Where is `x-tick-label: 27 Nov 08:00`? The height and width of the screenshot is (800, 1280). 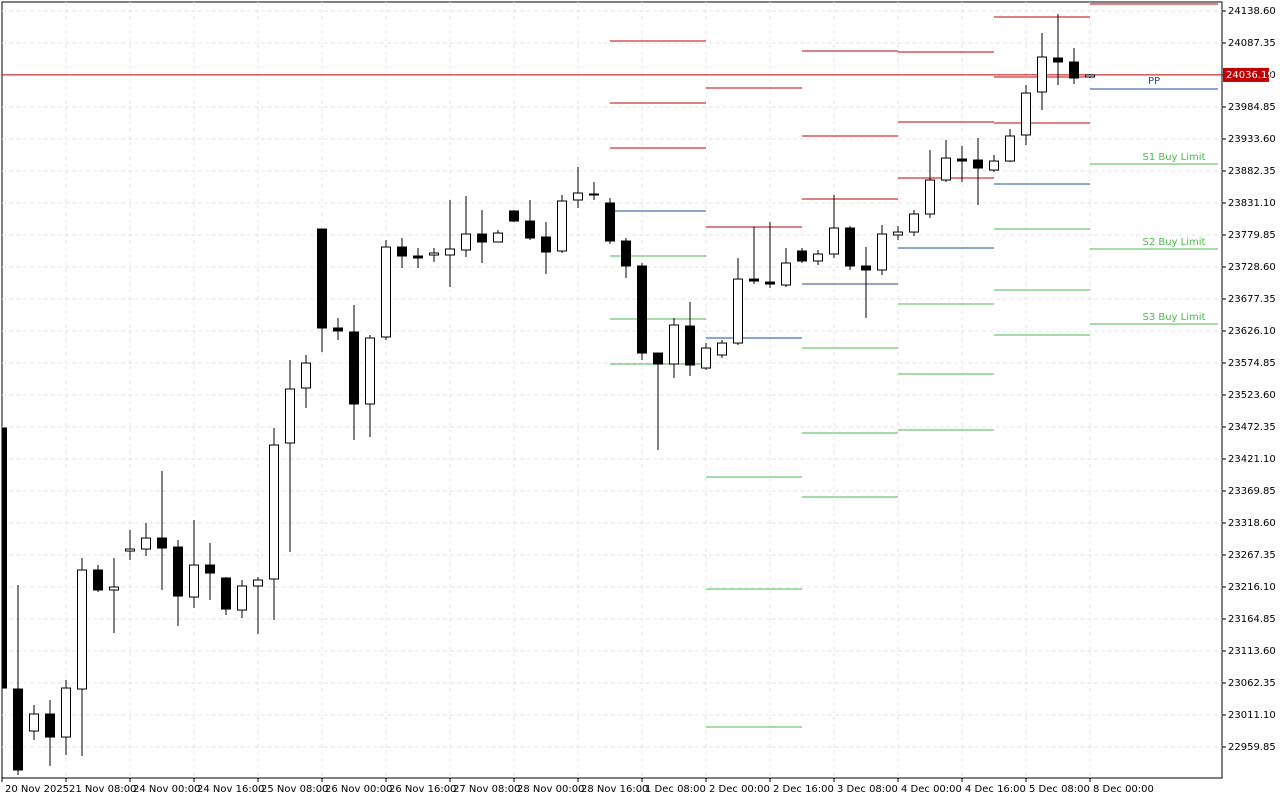
x-tick-label: 27 Nov 08:00 is located at coordinates (486, 789).